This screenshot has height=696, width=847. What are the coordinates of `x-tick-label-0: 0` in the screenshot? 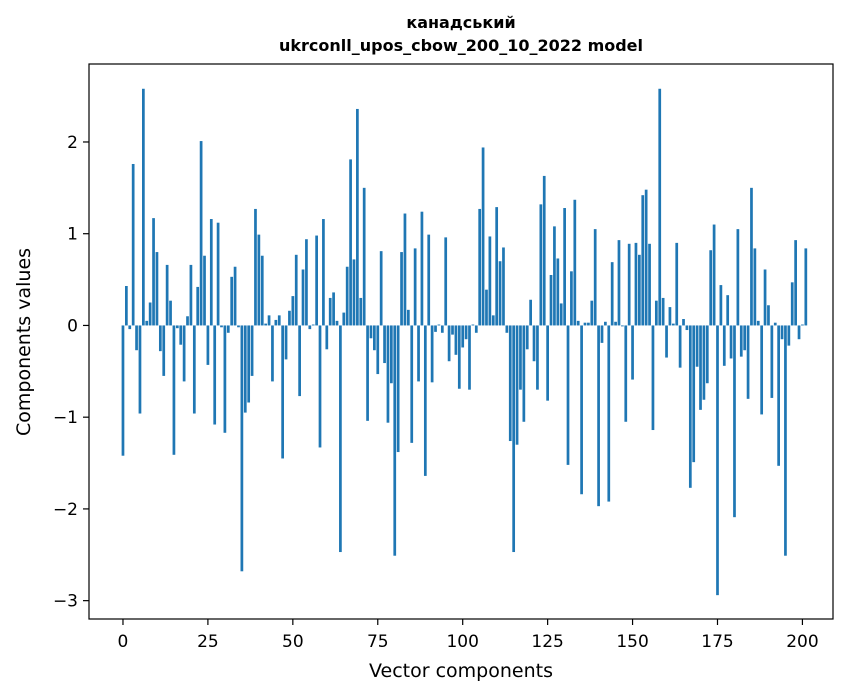 It's located at (123, 642).